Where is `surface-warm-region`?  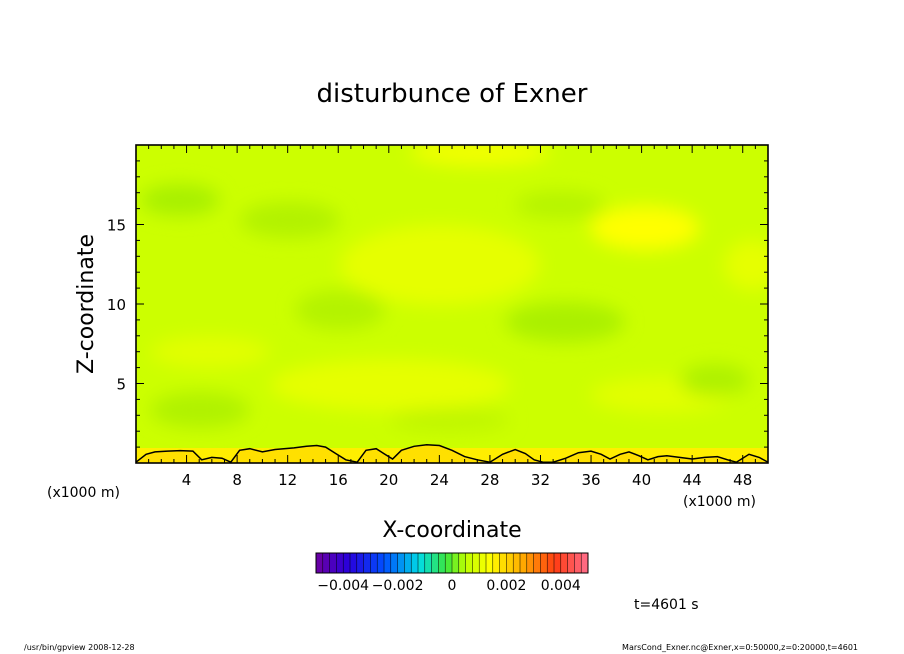 surface-warm-region is located at coordinates (452, 453).